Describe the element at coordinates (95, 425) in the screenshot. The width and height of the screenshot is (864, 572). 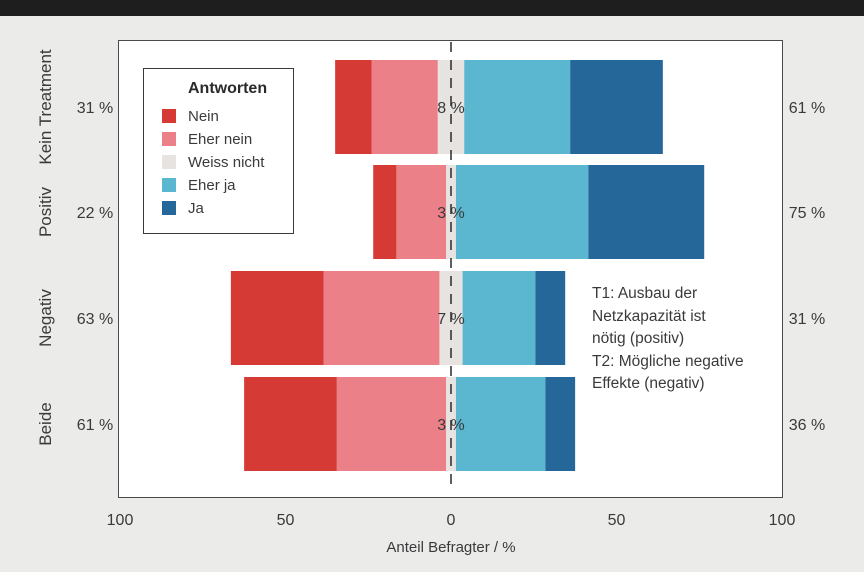
I see `left-total-label: 61 %` at that location.